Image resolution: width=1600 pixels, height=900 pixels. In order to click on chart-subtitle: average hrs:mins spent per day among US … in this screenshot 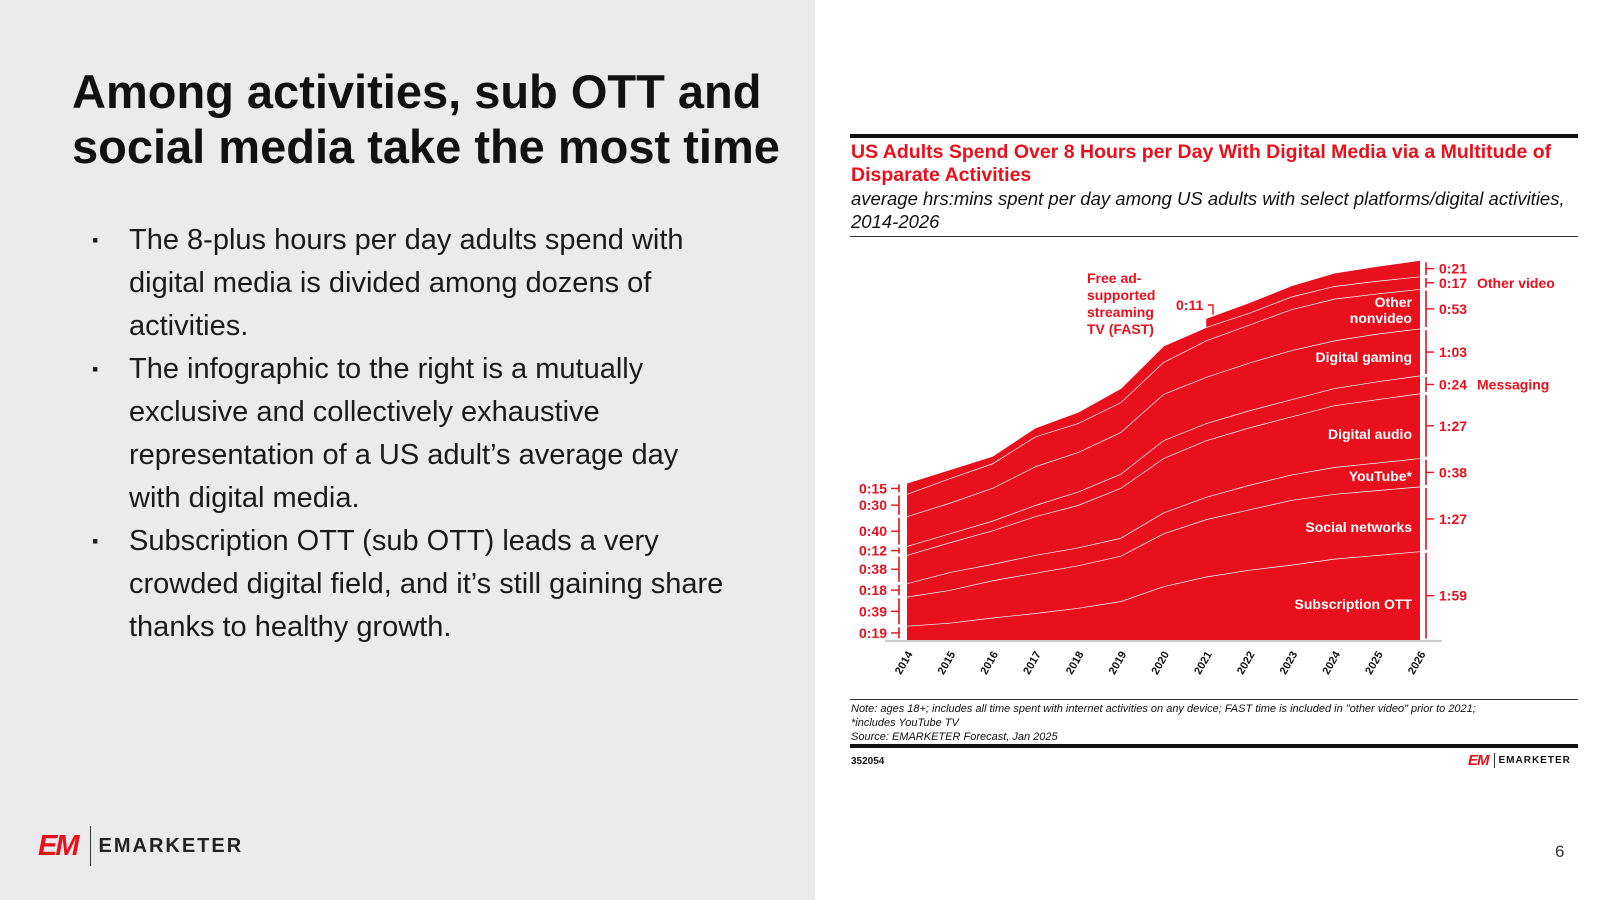, I will do `click(1208, 210)`.